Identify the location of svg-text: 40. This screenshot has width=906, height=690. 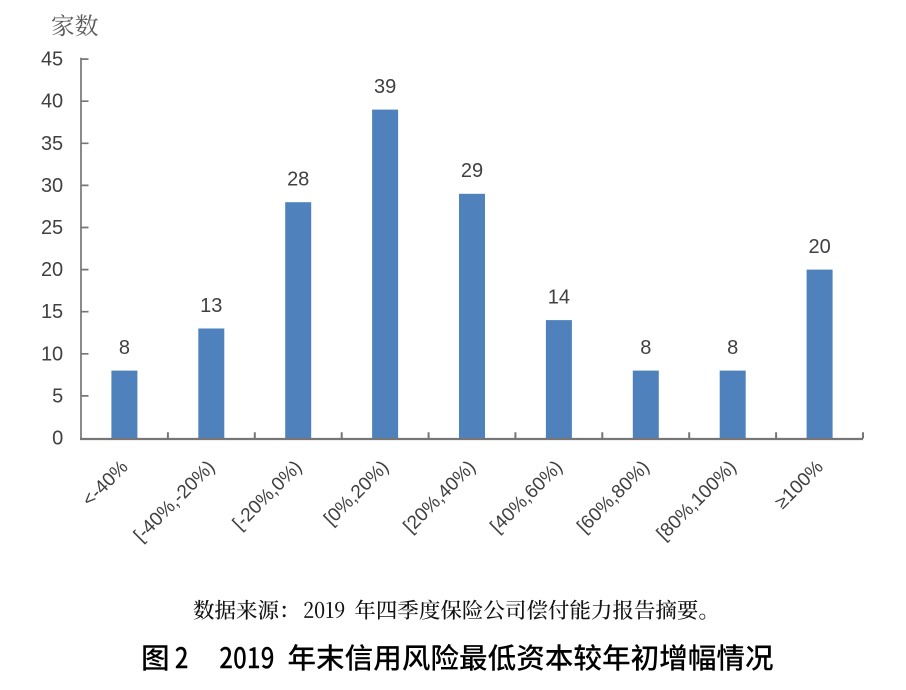
(52, 102).